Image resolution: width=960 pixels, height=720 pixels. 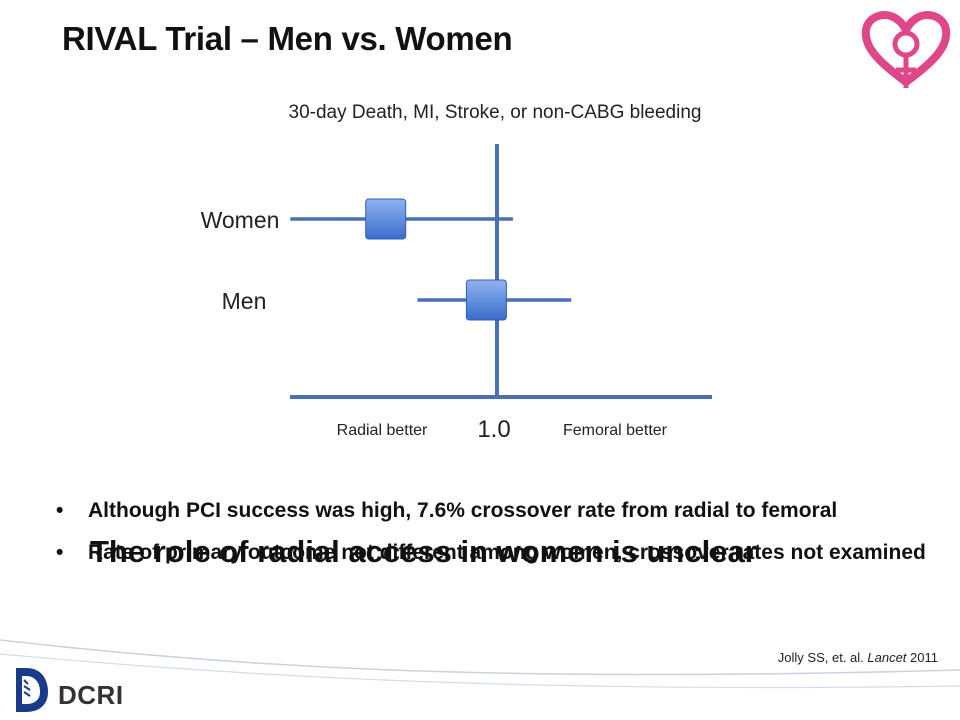 I want to click on row-label-women: Women, so click(x=240, y=220).